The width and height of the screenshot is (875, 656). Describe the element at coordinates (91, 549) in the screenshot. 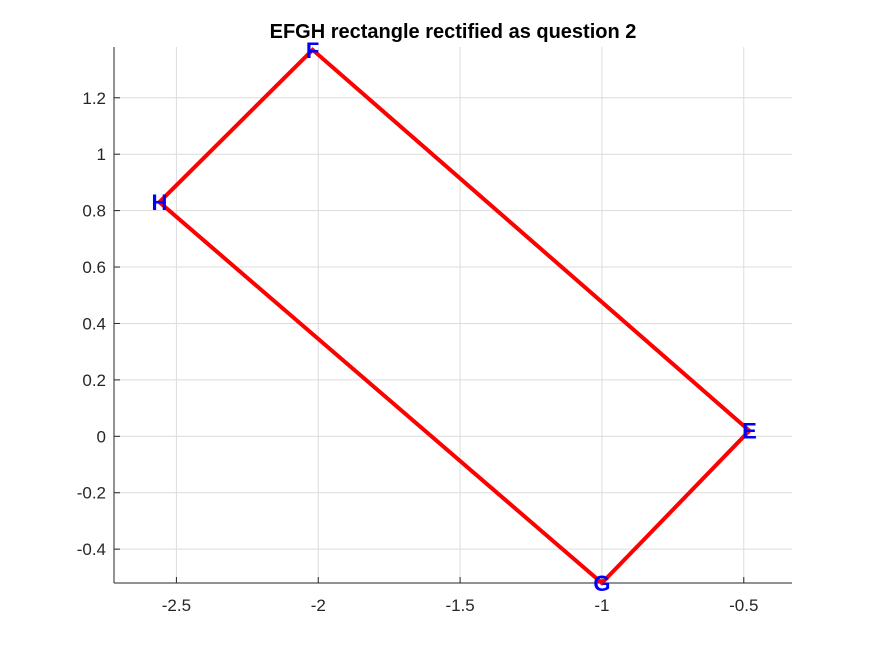

I see `y-tick-label-0: -0.4` at that location.